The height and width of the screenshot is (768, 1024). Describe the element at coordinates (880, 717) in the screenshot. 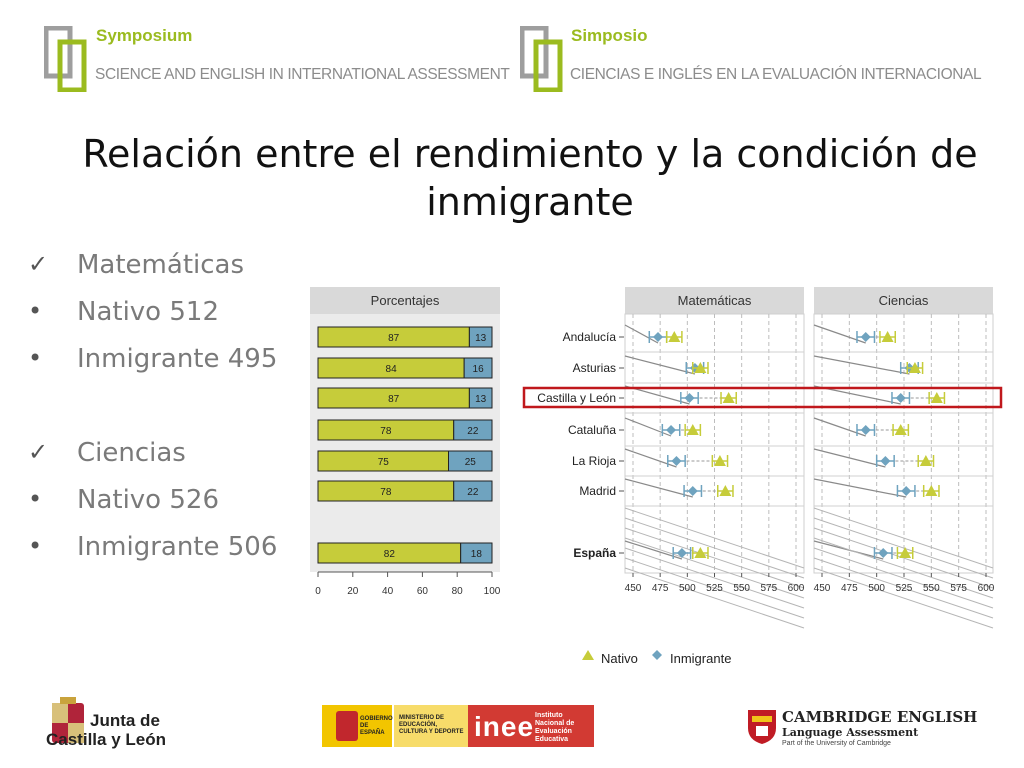

I see `cambridge-line1: CAMBRIDGE ENGLISH` at that location.